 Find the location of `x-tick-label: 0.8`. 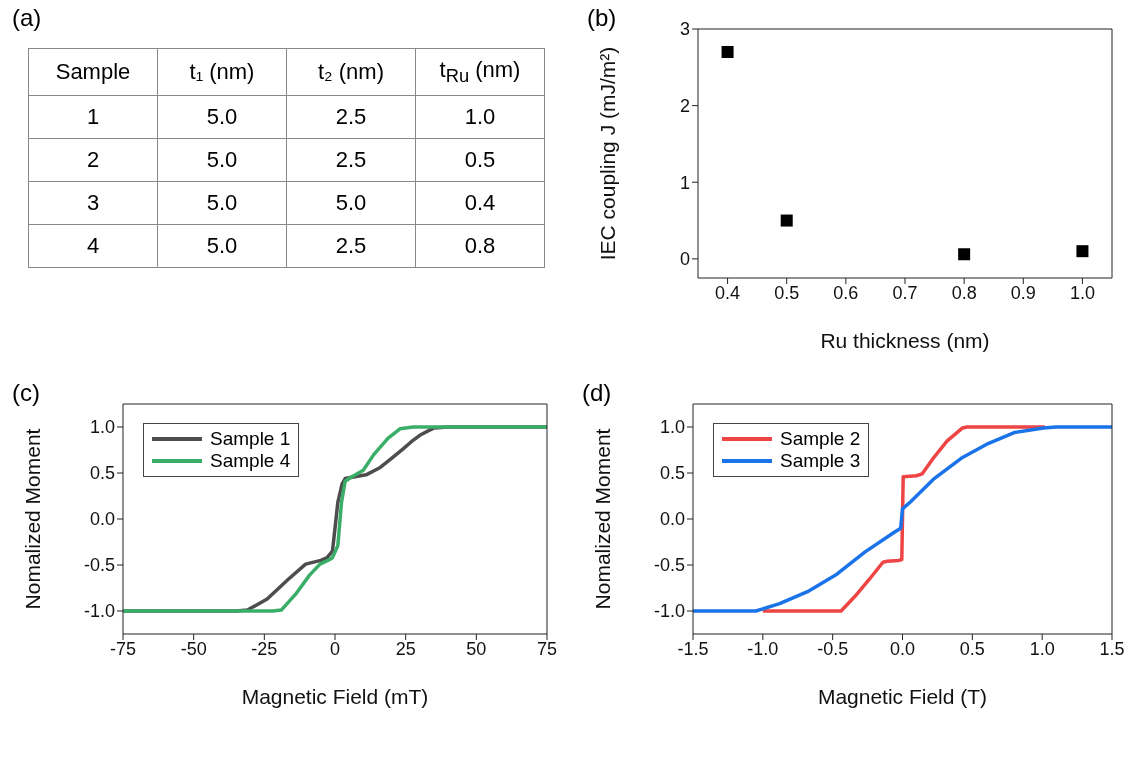

x-tick-label: 0.8 is located at coordinates (964, 292).